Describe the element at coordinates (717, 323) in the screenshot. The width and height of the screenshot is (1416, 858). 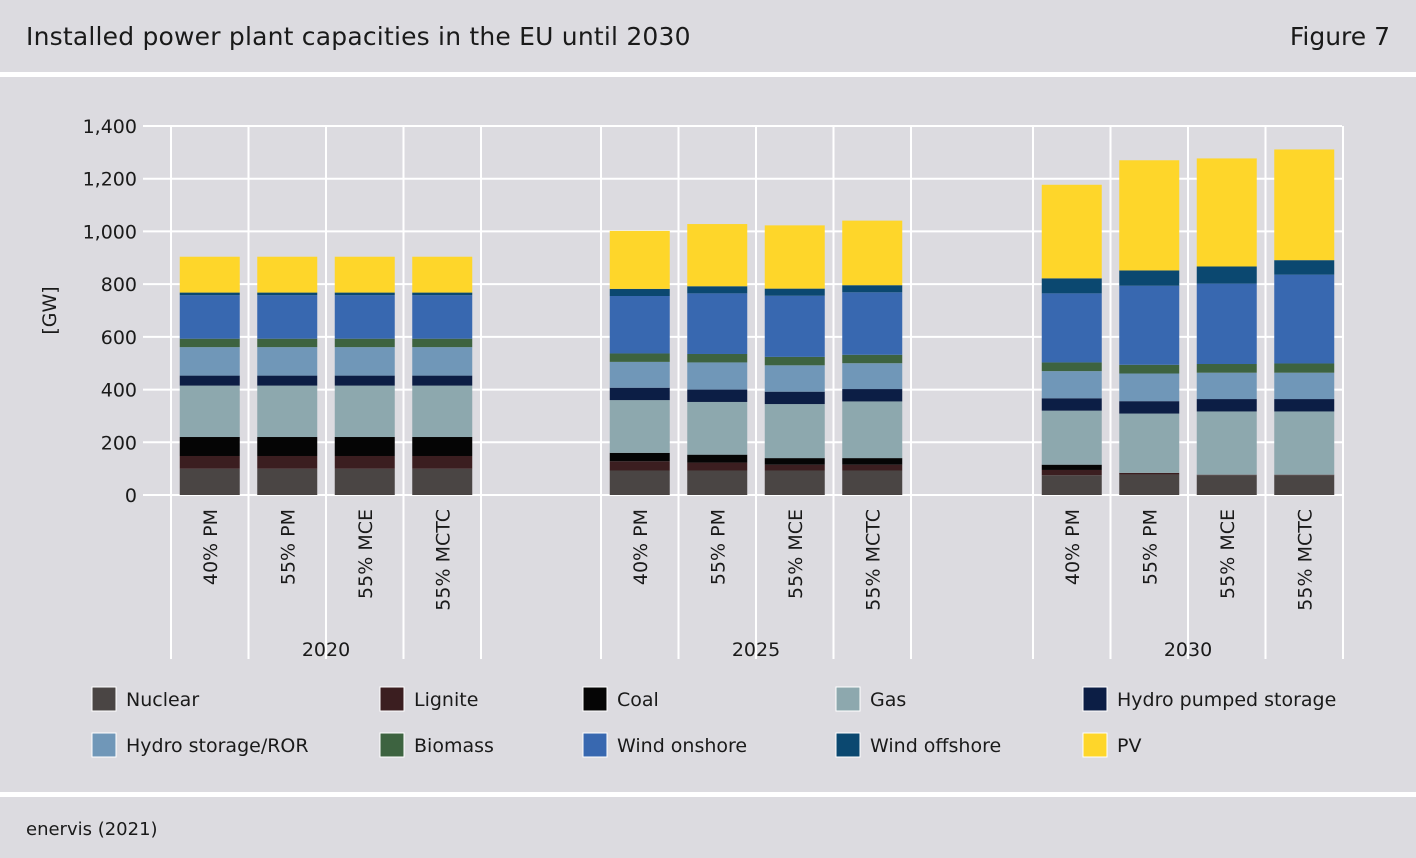
I see `bar-2025-55-pm-wind-onshore` at that location.